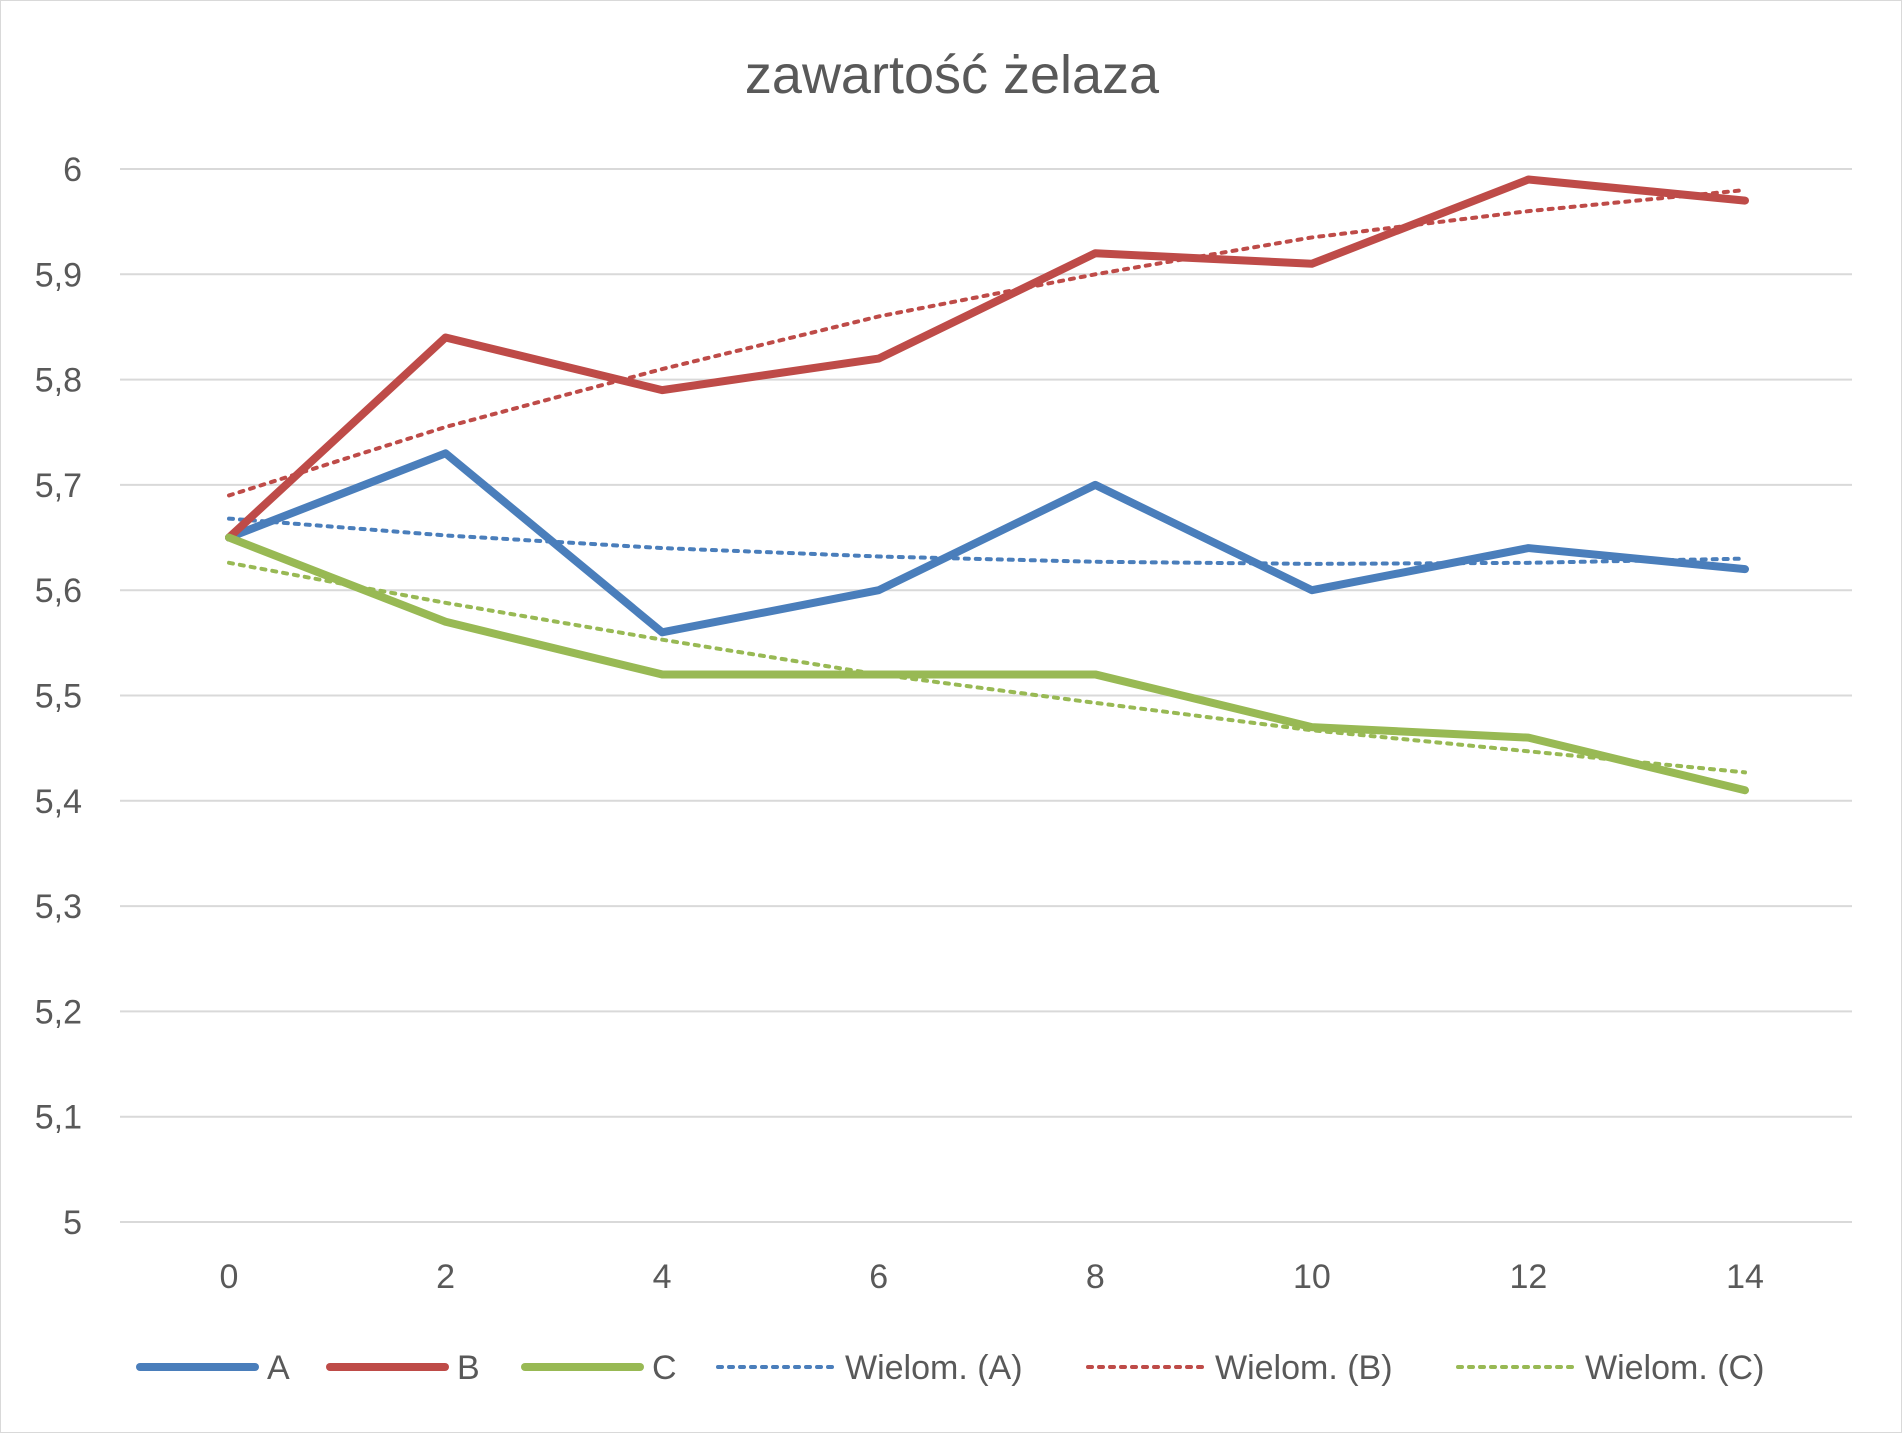 The height and width of the screenshot is (1435, 1904). Describe the element at coordinates (278, 1368) in the screenshot. I see `legend-label: A` at that location.